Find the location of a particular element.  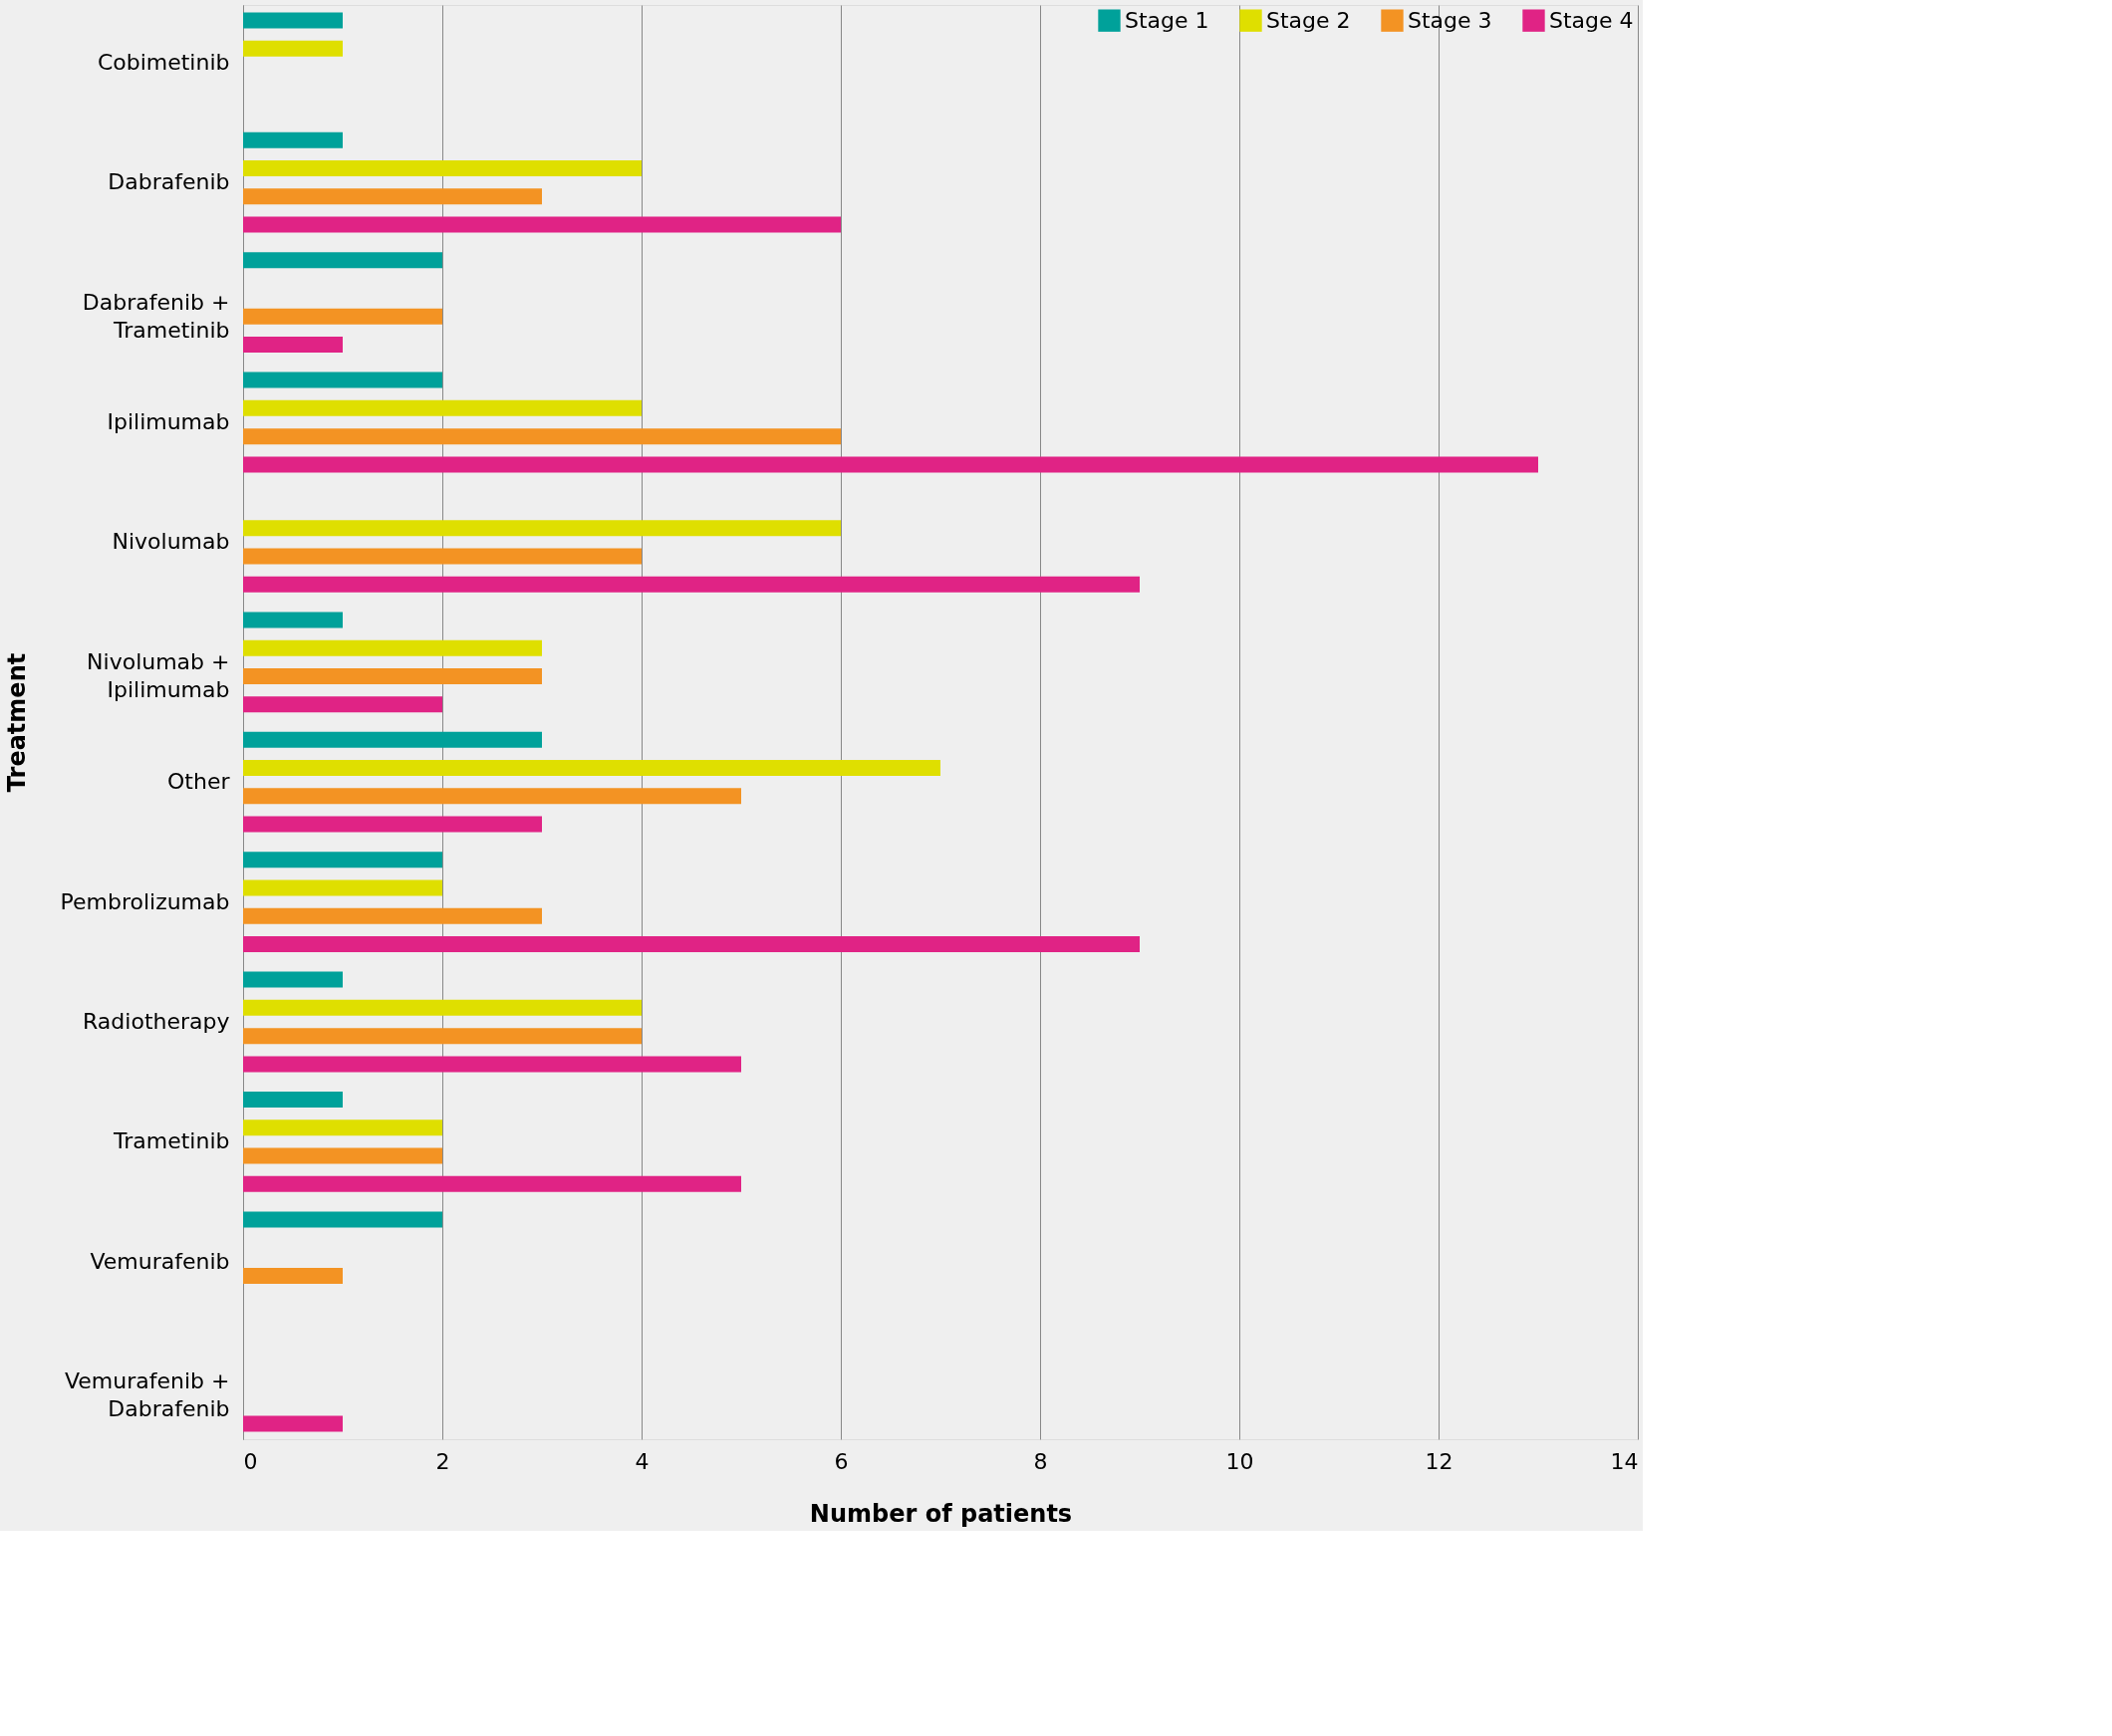

x-tick-label: 2 is located at coordinates (443, 1461).